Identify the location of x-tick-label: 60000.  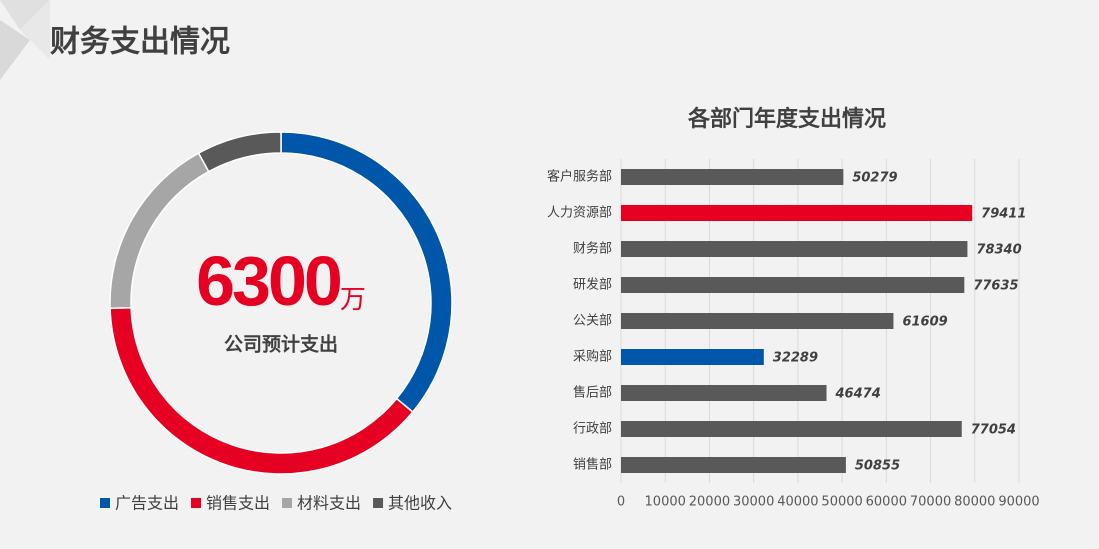
(886, 502).